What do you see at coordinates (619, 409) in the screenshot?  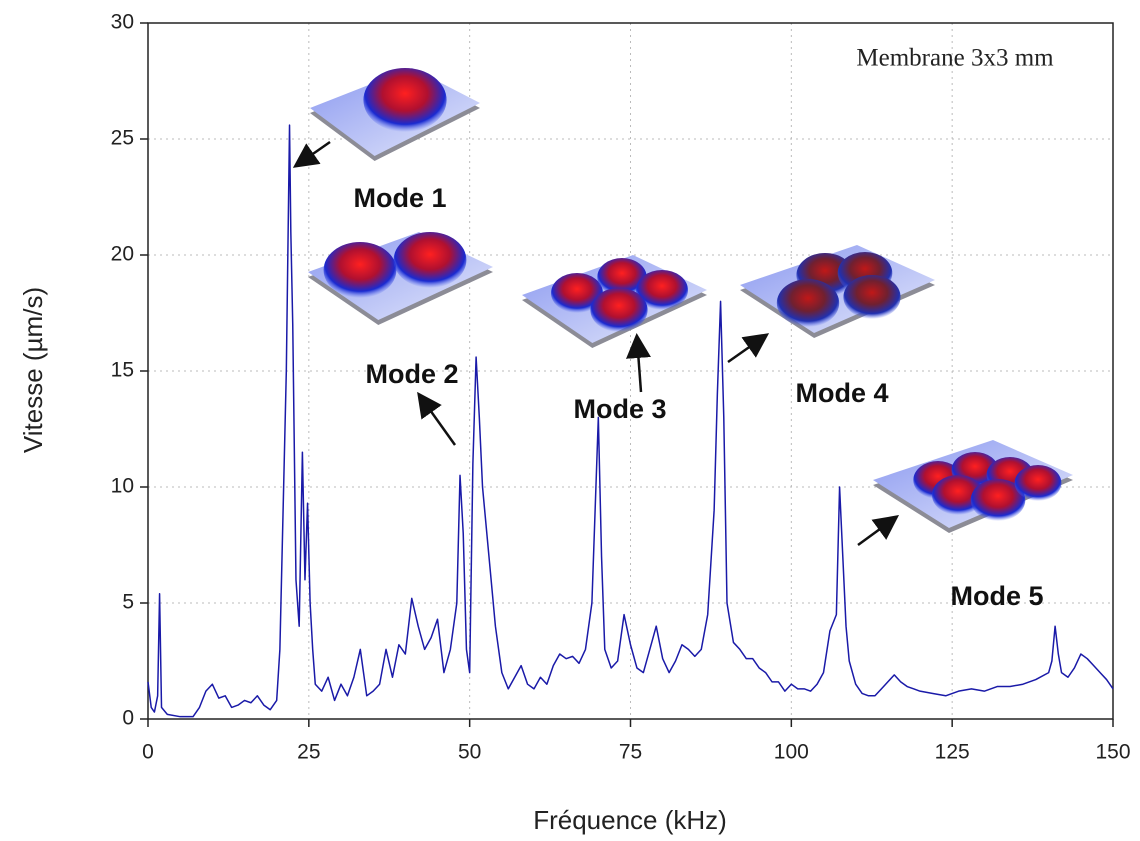 I see `annotation: Mode 3` at bounding box center [619, 409].